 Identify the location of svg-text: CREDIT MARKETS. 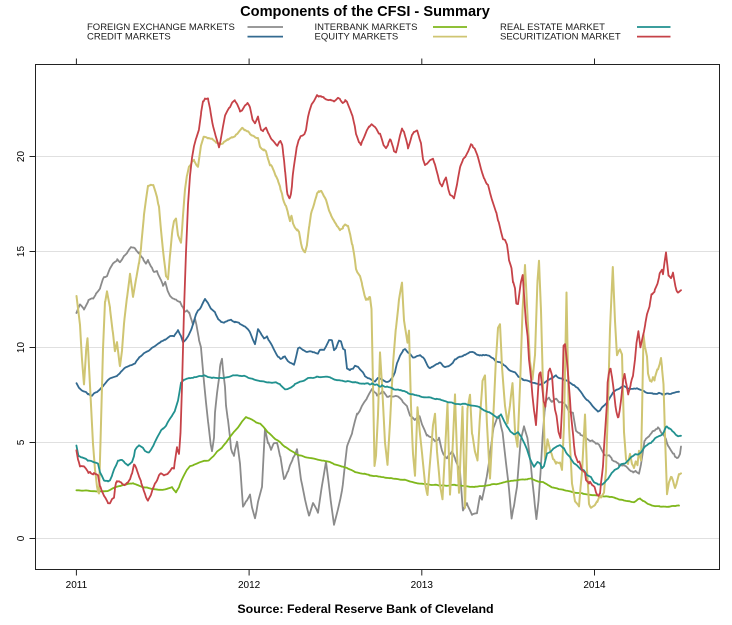
(129, 37).